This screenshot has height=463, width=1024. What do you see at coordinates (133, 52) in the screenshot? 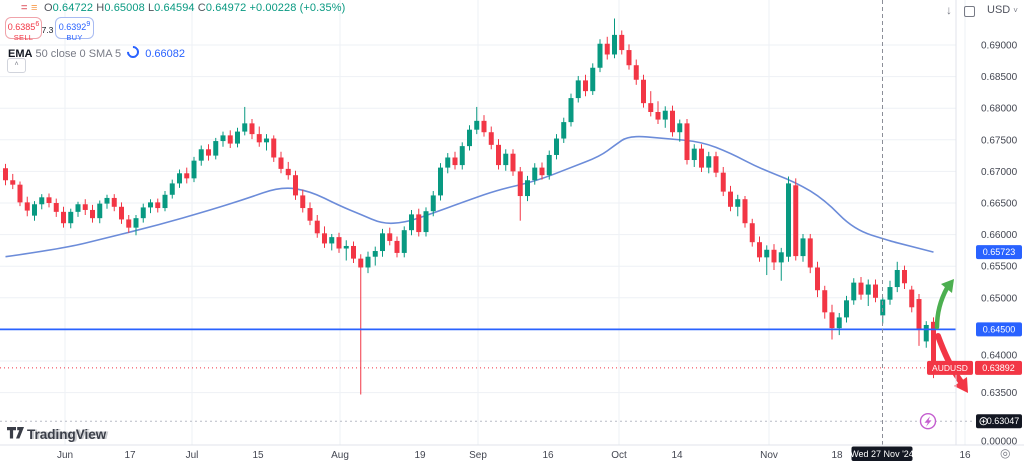
I see `indicator-loading-icon` at bounding box center [133, 52].